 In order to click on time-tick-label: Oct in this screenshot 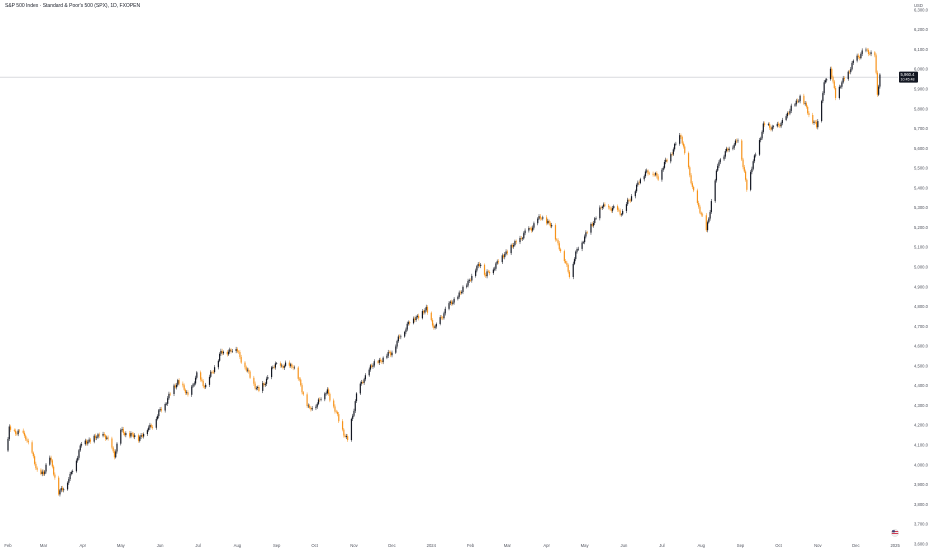, I will do `click(314, 545)`.